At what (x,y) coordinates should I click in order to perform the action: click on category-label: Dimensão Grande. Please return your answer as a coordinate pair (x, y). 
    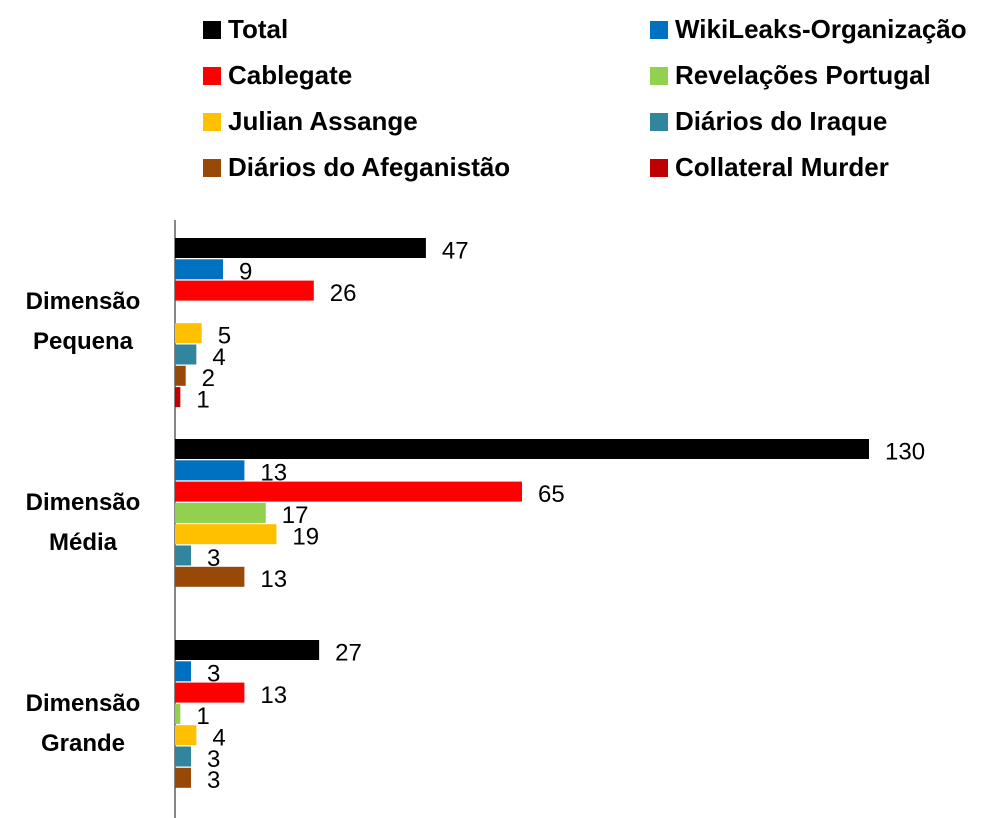
    Looking at the image, I should click on (83, 724).